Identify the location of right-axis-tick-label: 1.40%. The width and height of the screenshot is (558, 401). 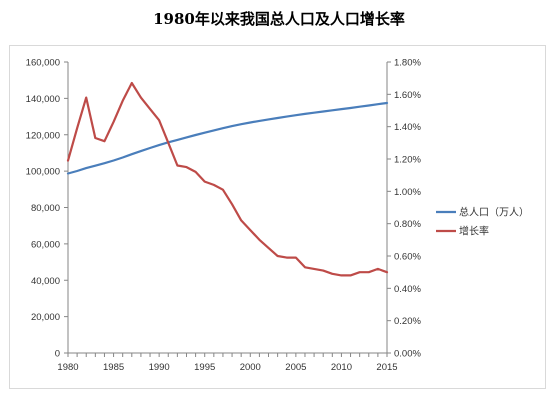
(407, 127).